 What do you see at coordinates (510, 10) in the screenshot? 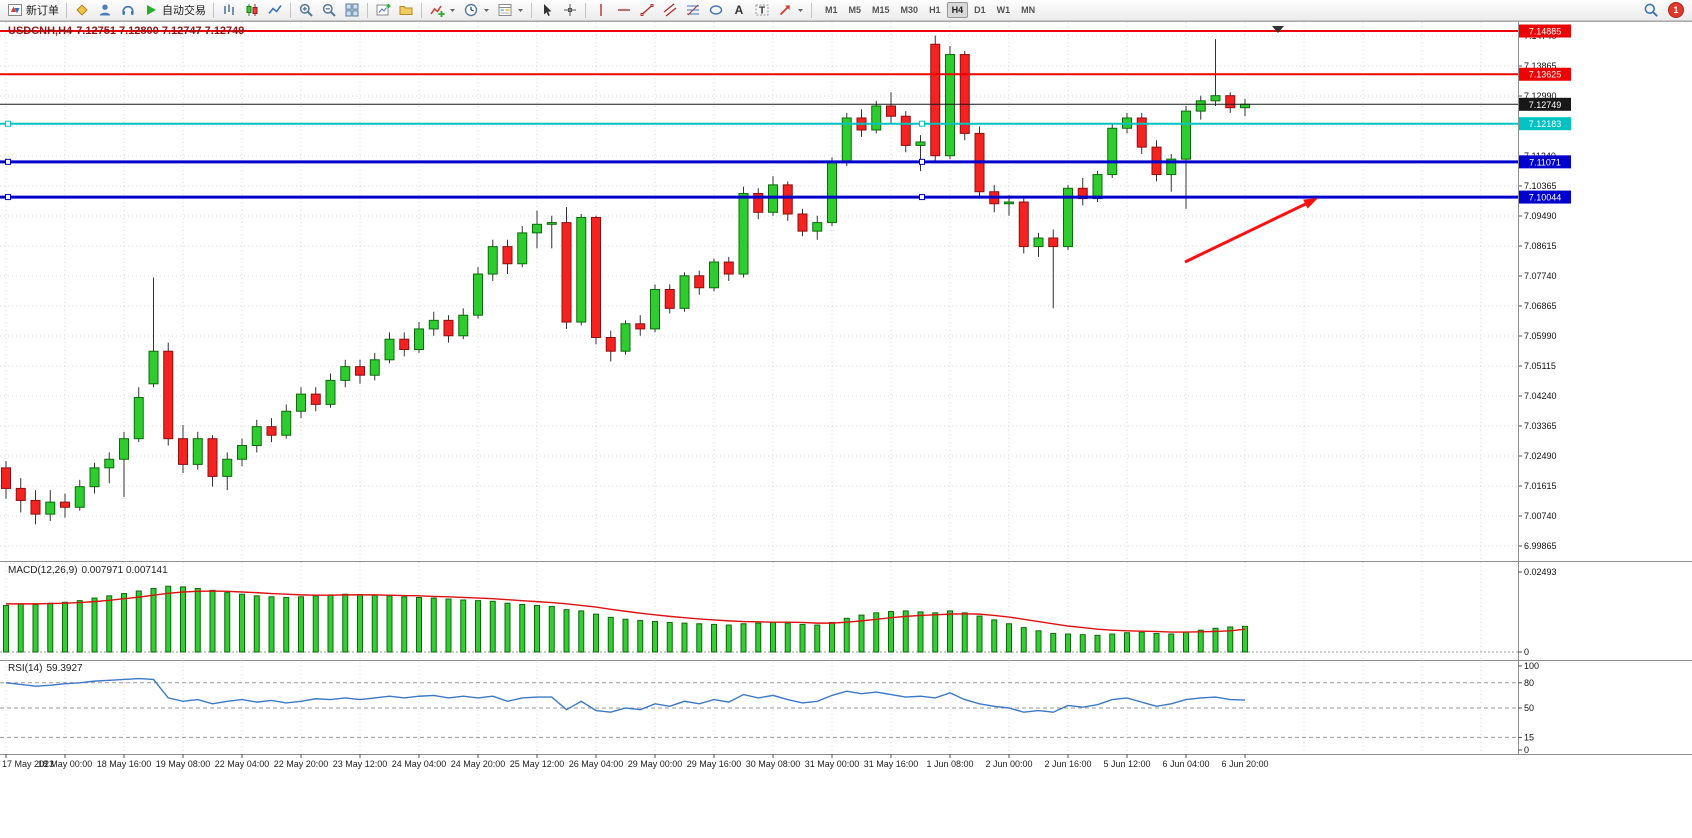
I see `templates-button` at bounding box center [510, 10].